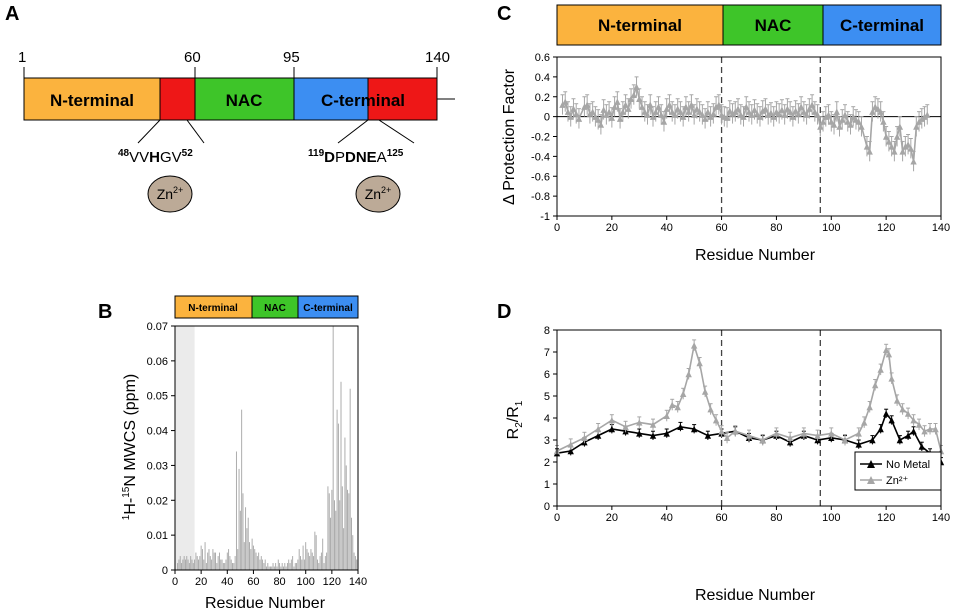 The height and width of the screenshot is (615, 955). What do you see at coordinates (612, 228) in the screenshot?
I see `c-x-tick-label: 20` at bounding box center [612, 228].